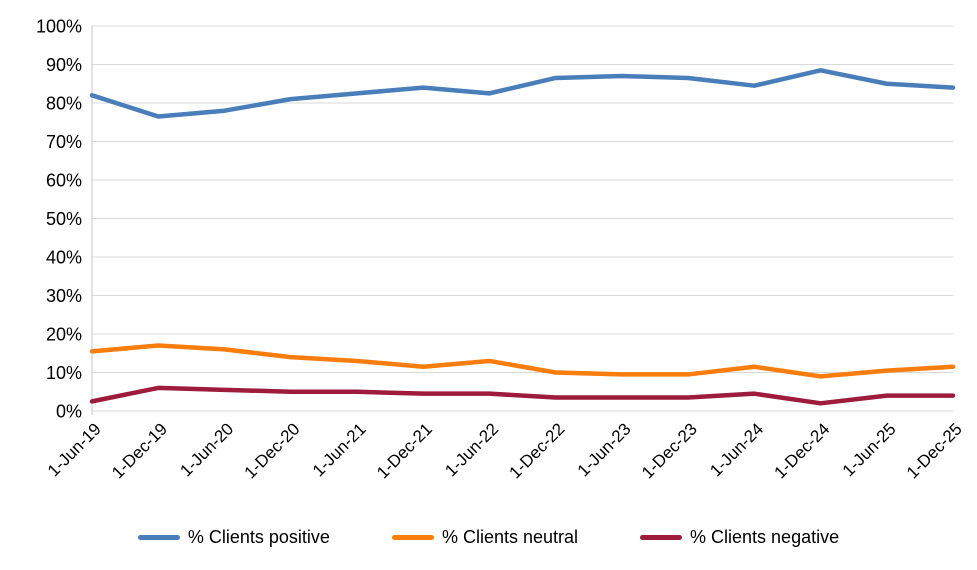 Image resolution: width=977 pixels, height=570 pixels. What do you see at coordinates (64, 181) in the screenshot?
I see `y-tick-label: 60%` at bounding box center [64, 181].